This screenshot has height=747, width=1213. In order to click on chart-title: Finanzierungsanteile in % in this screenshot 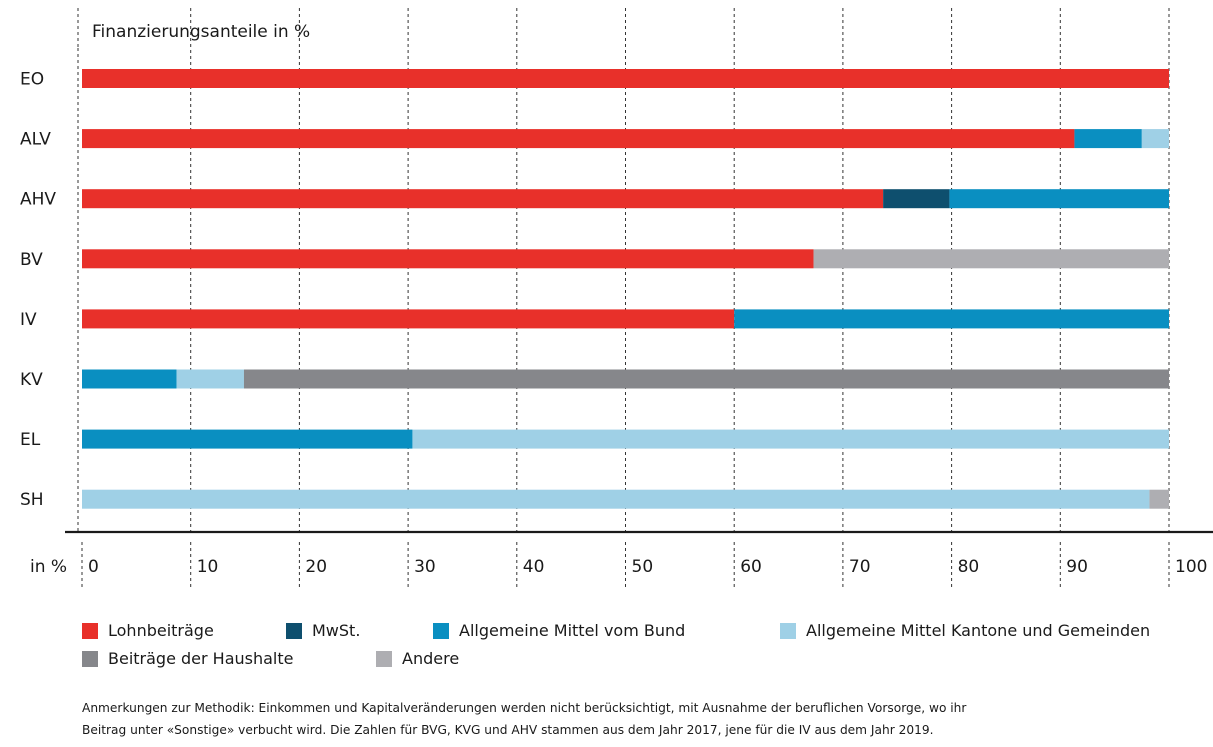, I will do `click(201, 32)`.